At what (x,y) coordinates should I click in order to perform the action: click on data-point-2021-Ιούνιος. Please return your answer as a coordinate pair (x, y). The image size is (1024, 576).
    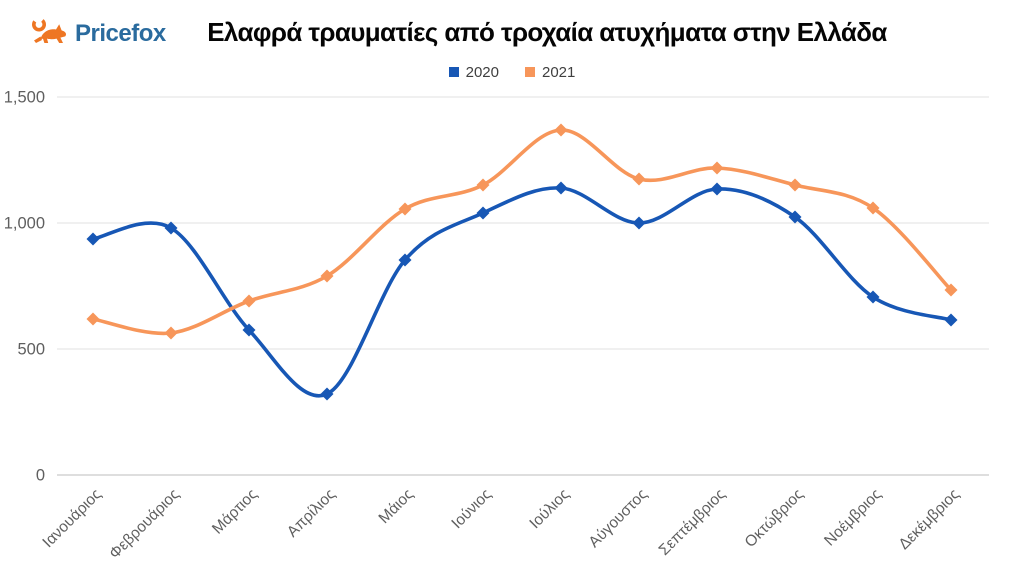
    Looking at the image, I should click on (483, 185).